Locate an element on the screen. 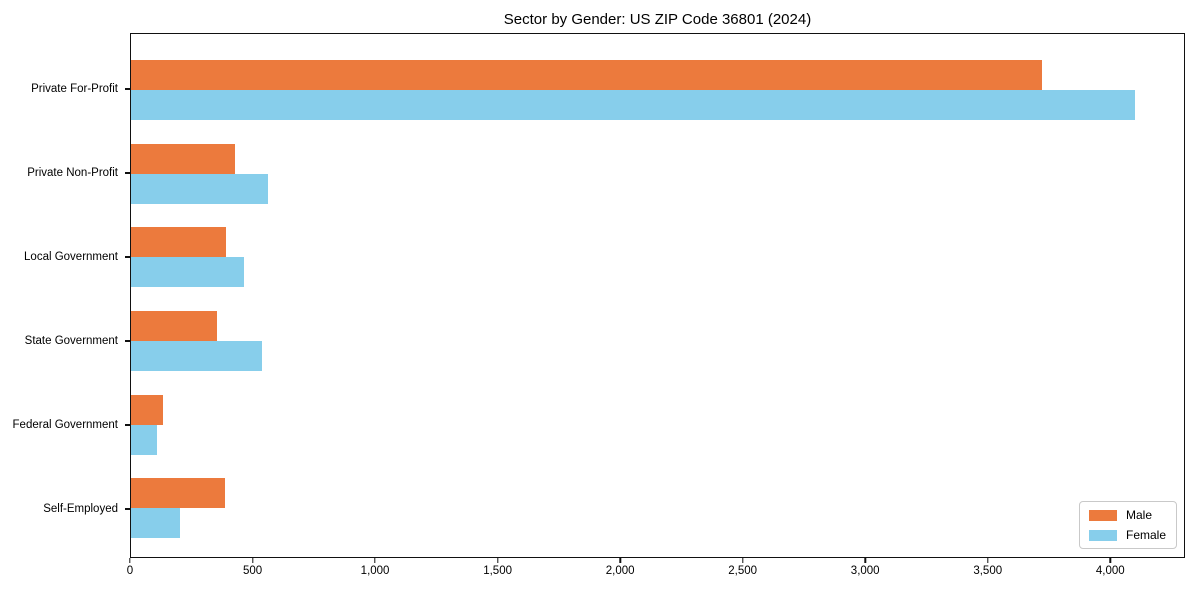 The image size is (1200, 600). legend-entry-female: Female is located at coordinates (1127, 535).